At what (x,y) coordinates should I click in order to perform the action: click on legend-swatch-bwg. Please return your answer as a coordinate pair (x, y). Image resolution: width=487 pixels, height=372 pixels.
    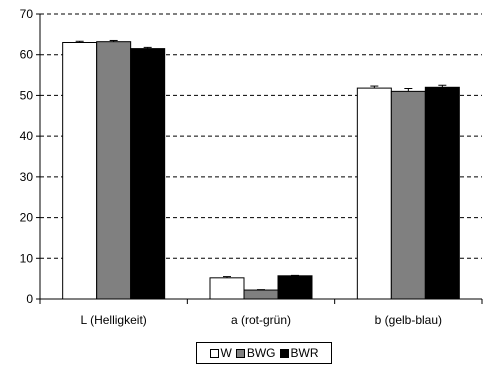
    Looking at the image, I should click on (240, 353).